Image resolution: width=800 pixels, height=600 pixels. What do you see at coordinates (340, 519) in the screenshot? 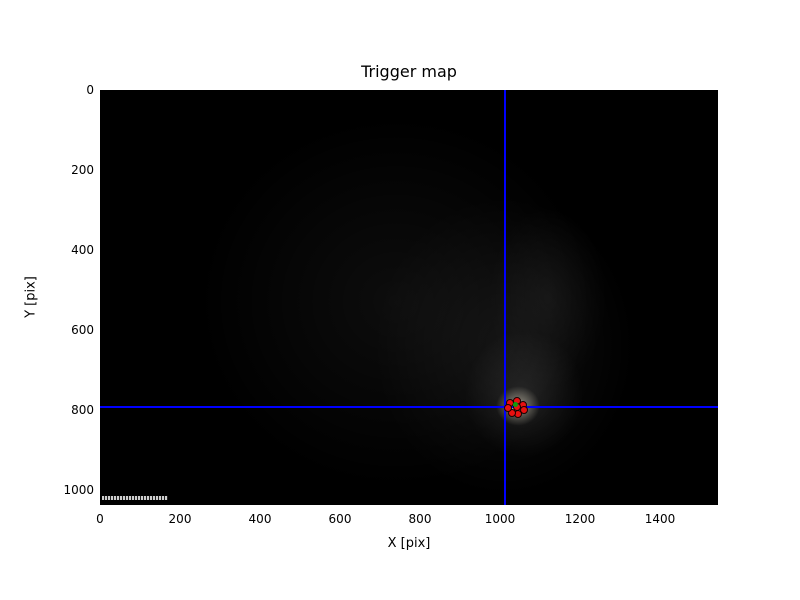
I see `x-tick-label: 600` at bounding box center [340, 519].